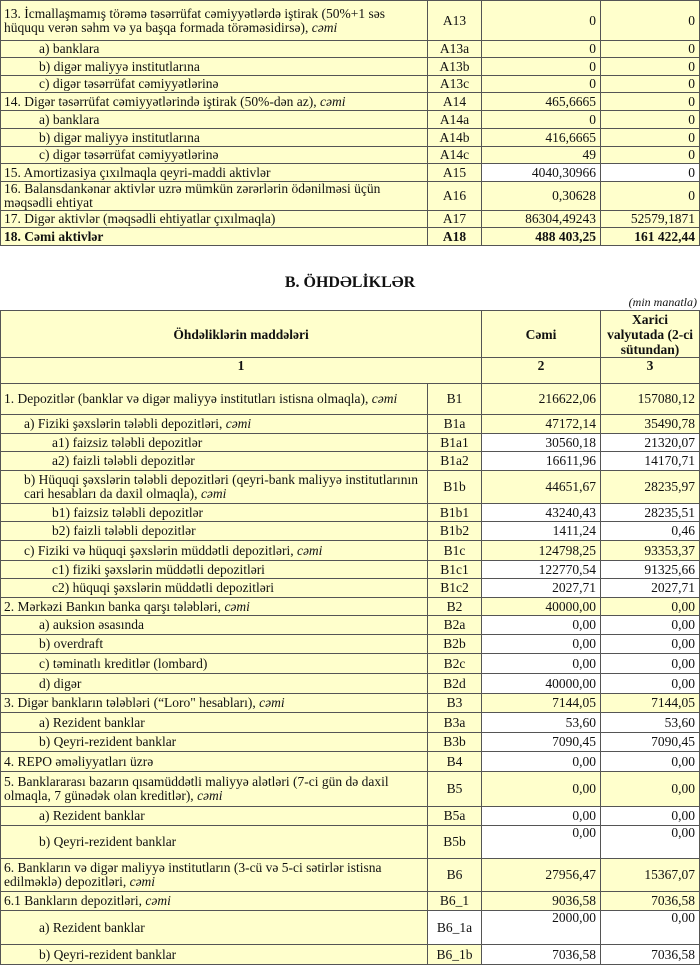 The image size is (700, 965). What do you see at coordinates (541, 550) in the screenshot?
I see `value-total: 124798,25` at bounding box center [541, 550].